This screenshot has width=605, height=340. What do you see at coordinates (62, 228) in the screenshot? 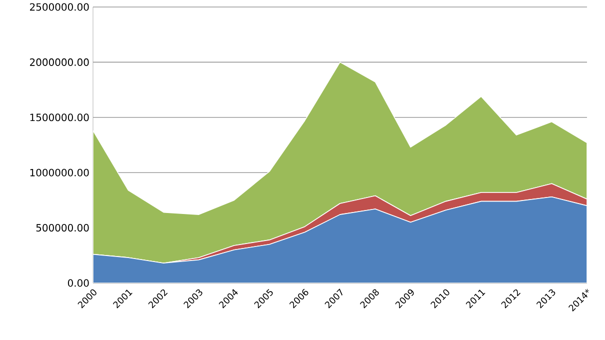
I see `y-tick-label: 500000.00` at bounding box center [62, 228].